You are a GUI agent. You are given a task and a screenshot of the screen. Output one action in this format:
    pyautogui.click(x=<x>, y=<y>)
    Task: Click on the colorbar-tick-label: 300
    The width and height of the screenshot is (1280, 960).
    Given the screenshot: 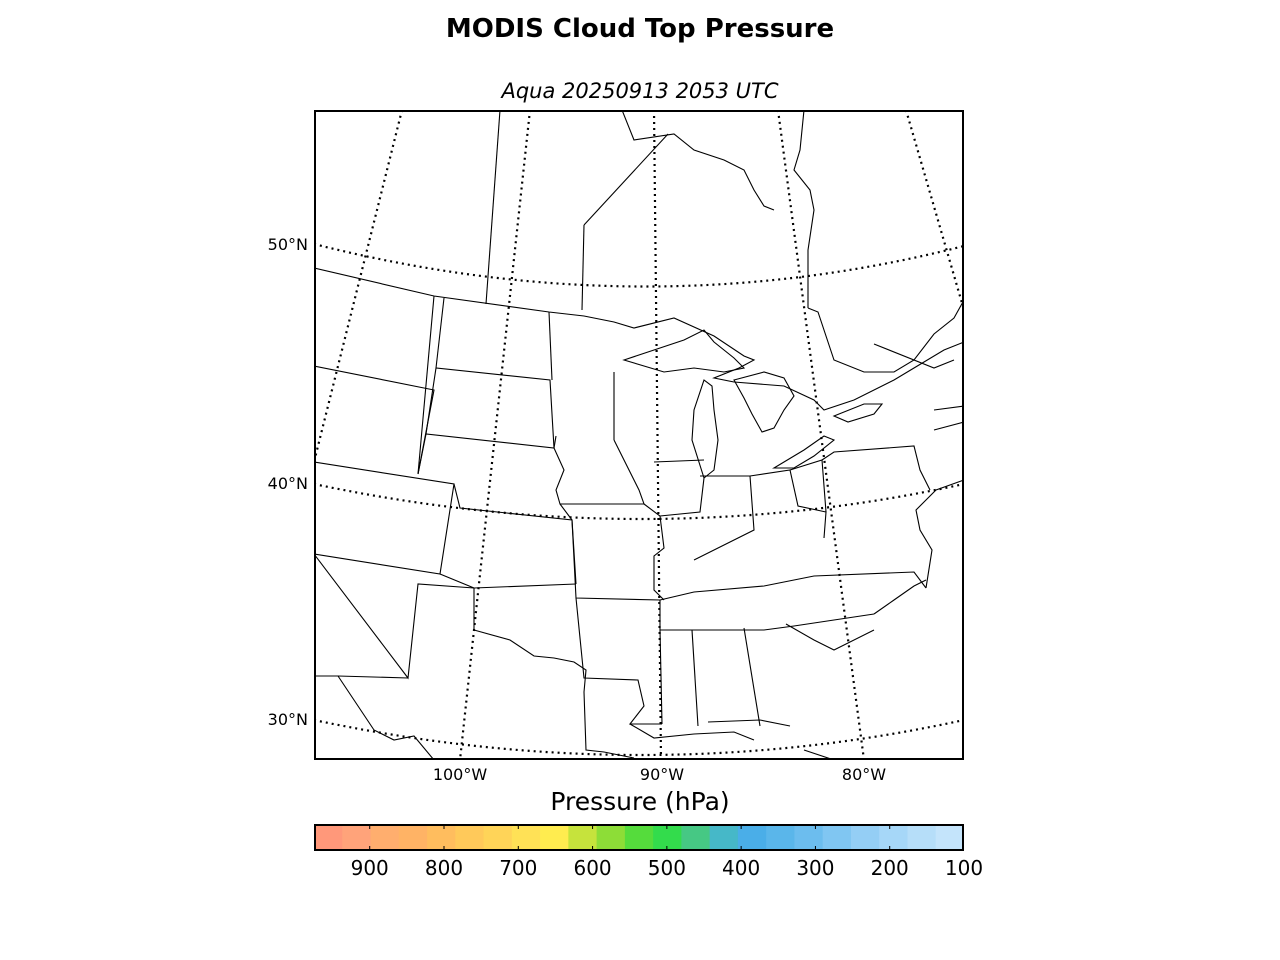 What is the action you would take?
    pyautogui.click(x=815, y=868)
    